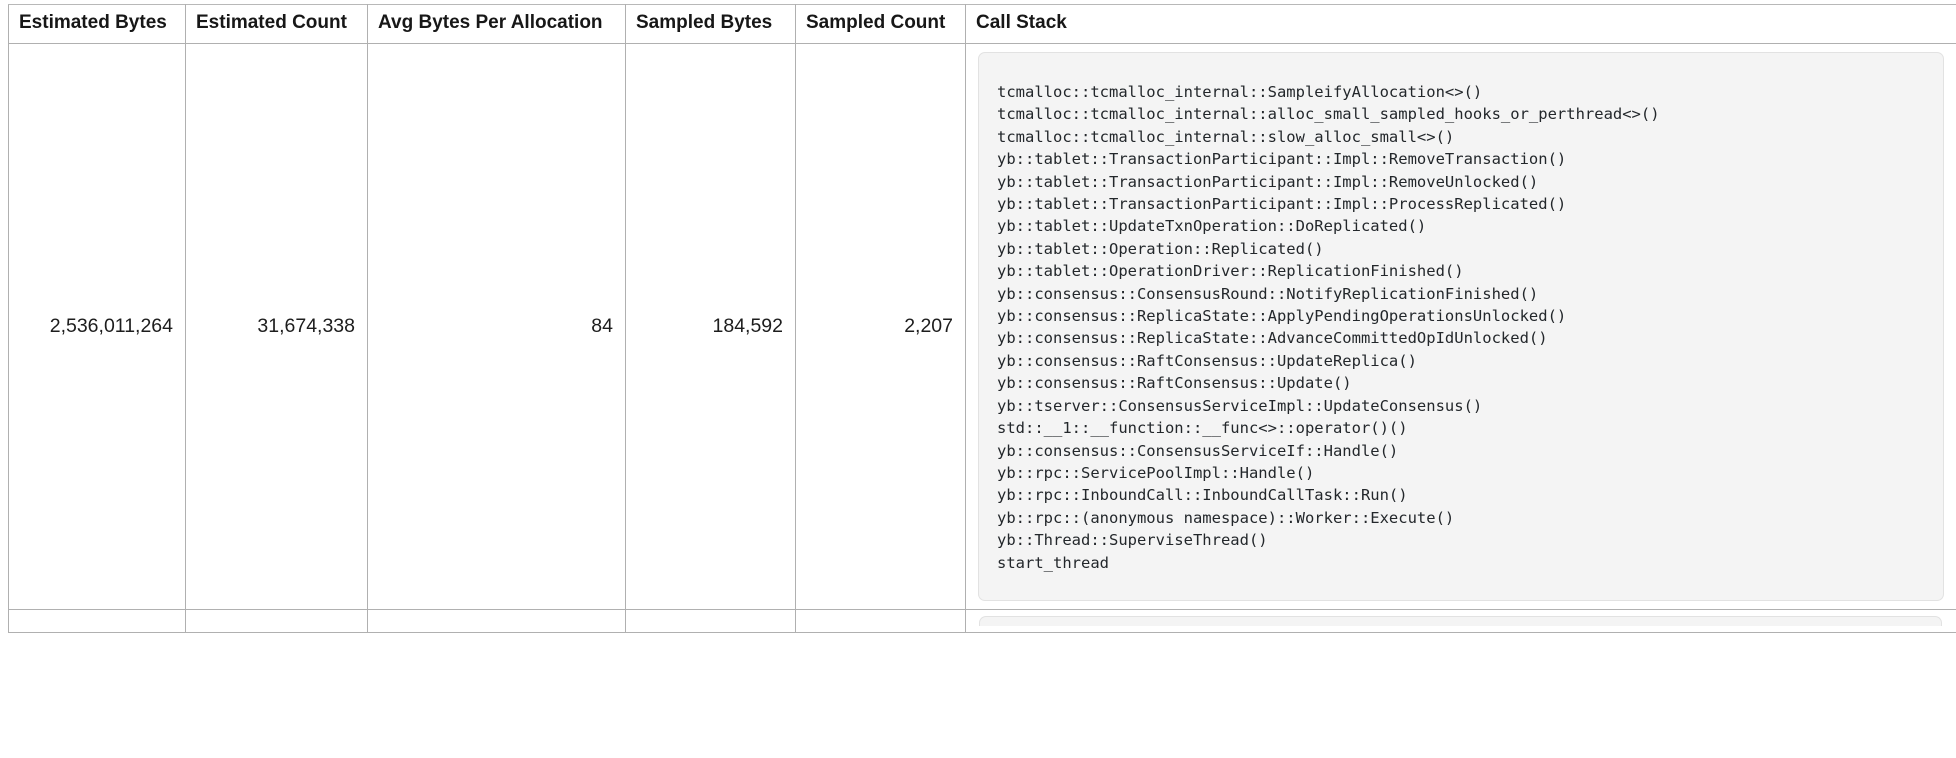 Image resolution: width=1956 pixels, height=758 pixels. I want to click on cell-avg-bytes-per-allocation, so click(497, 620).